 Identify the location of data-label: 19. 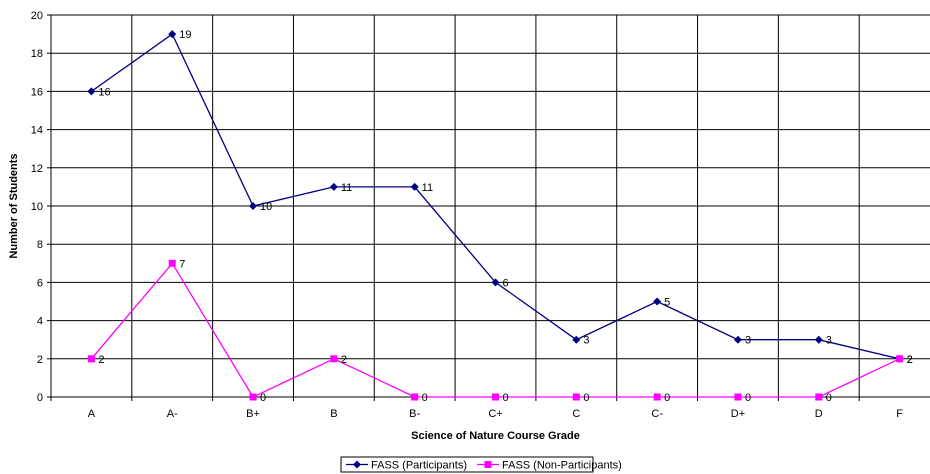
(185, 35).